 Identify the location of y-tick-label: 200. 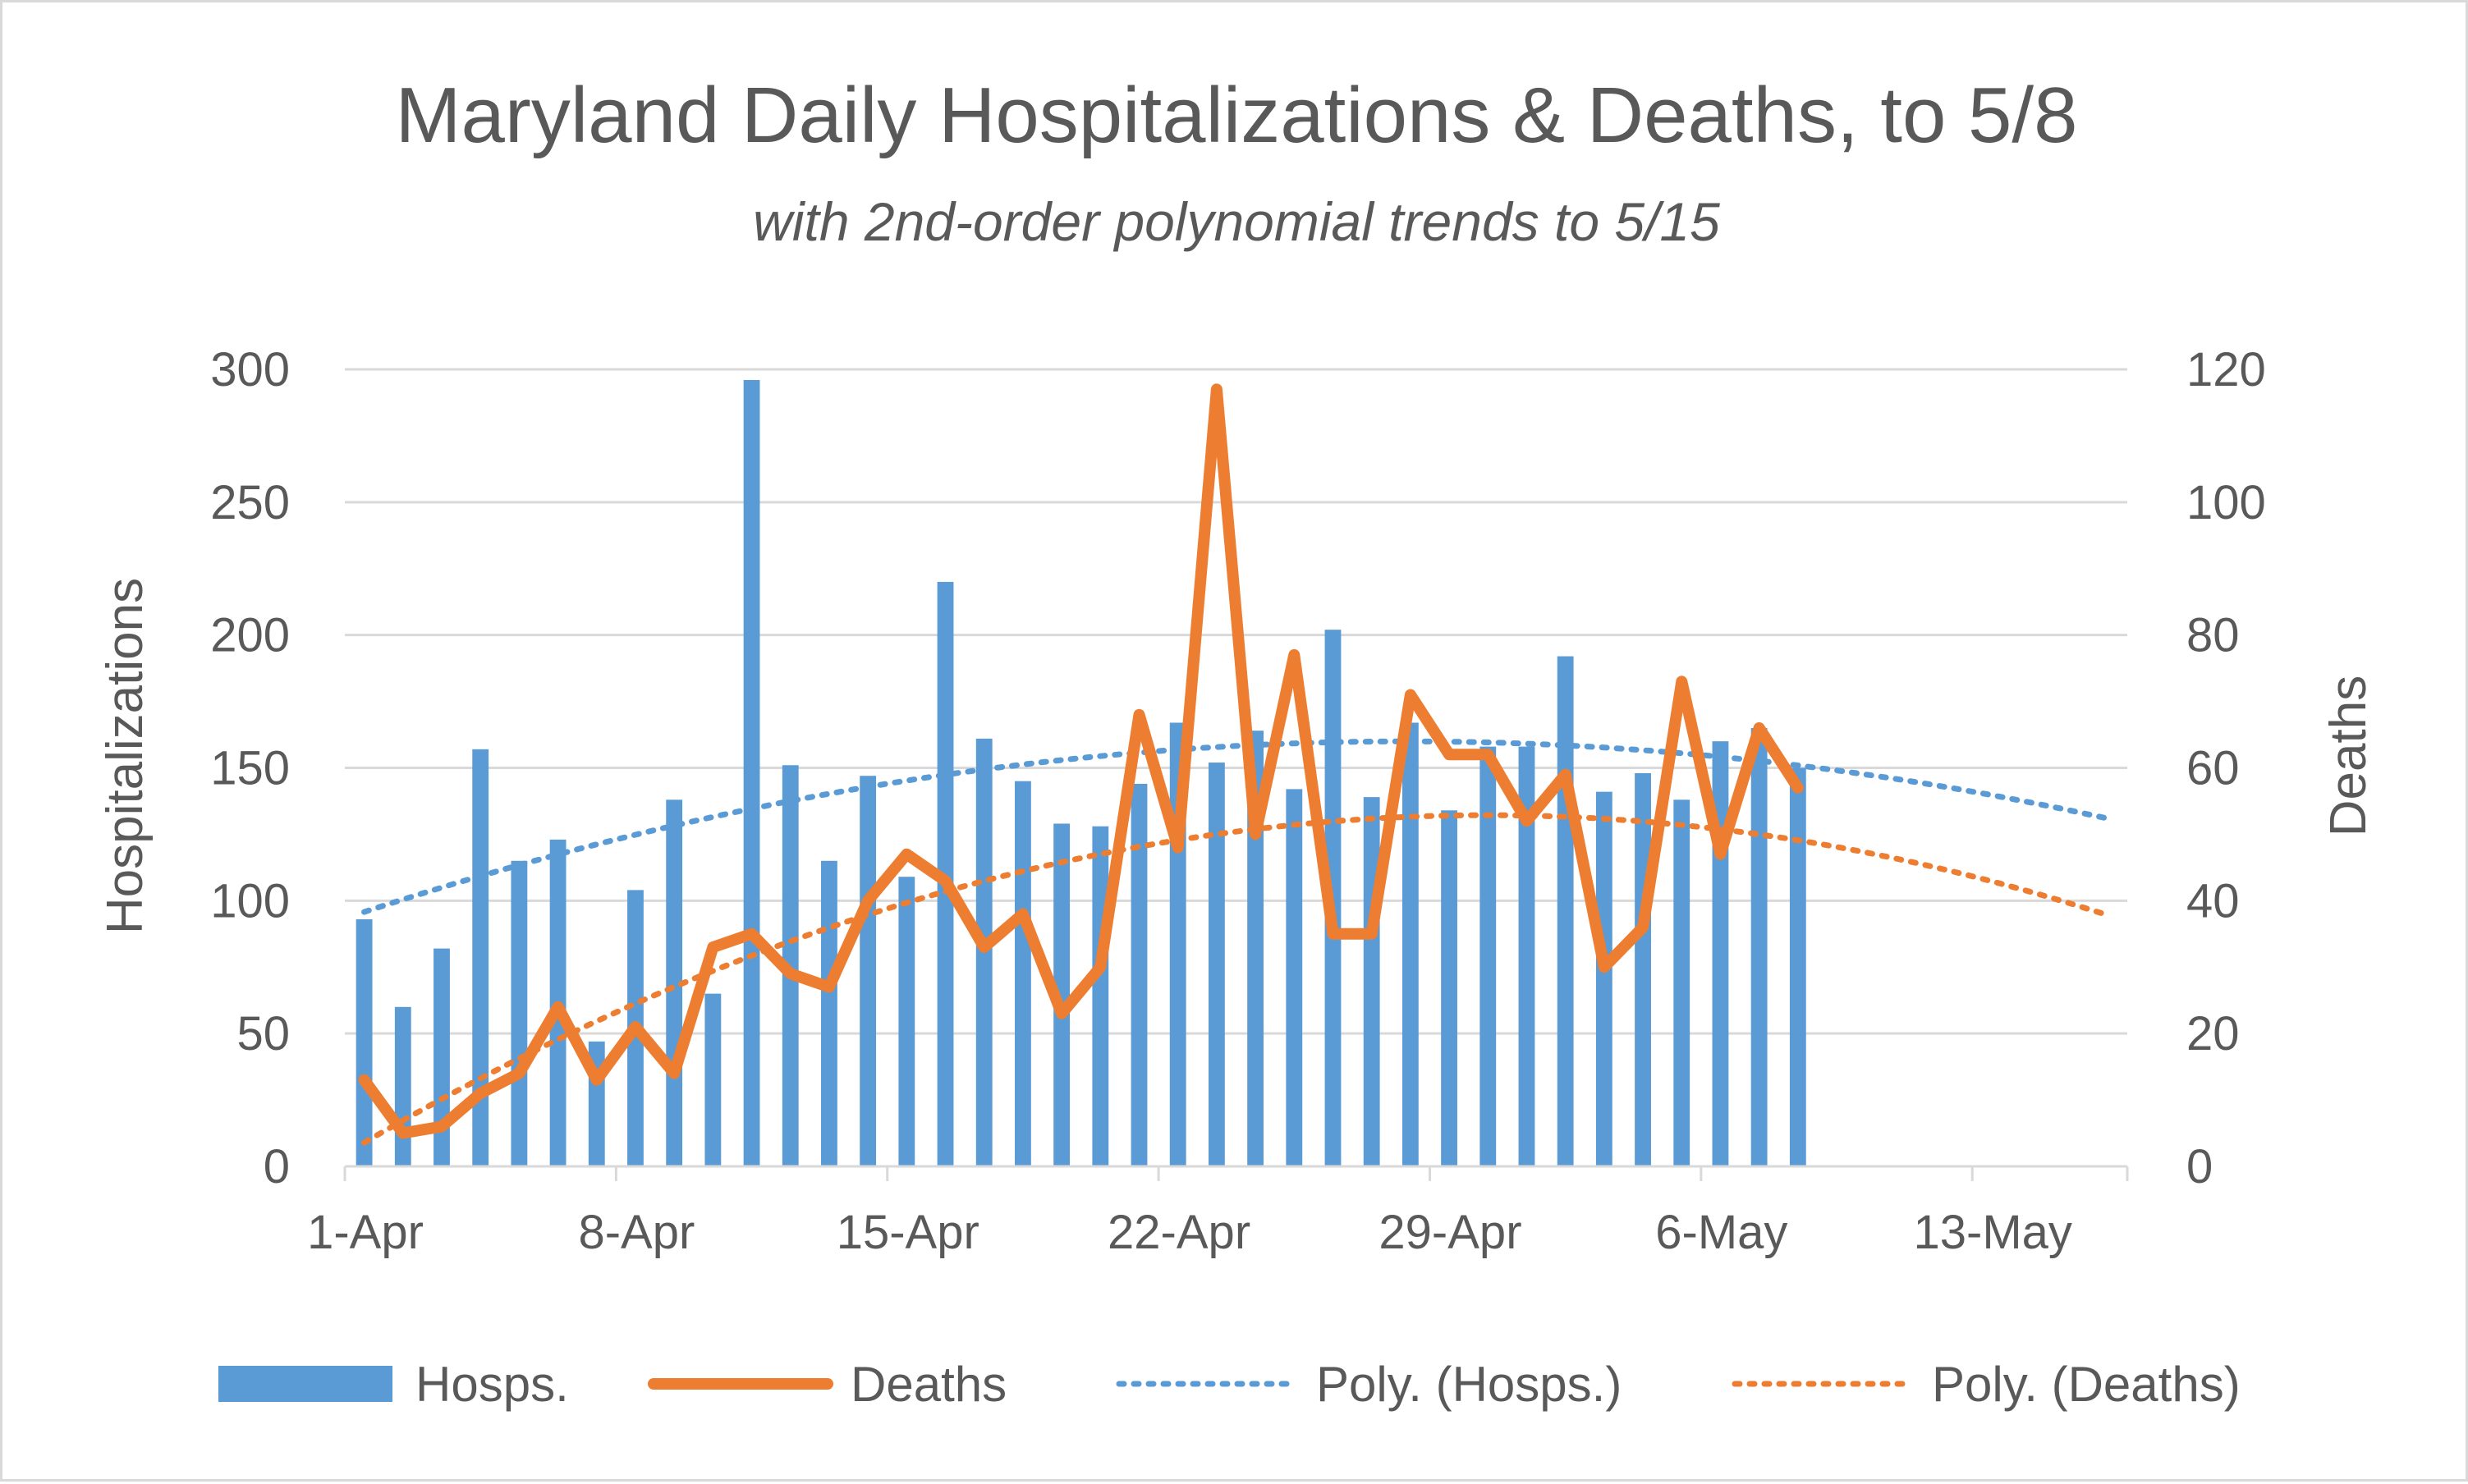
(250, 635).